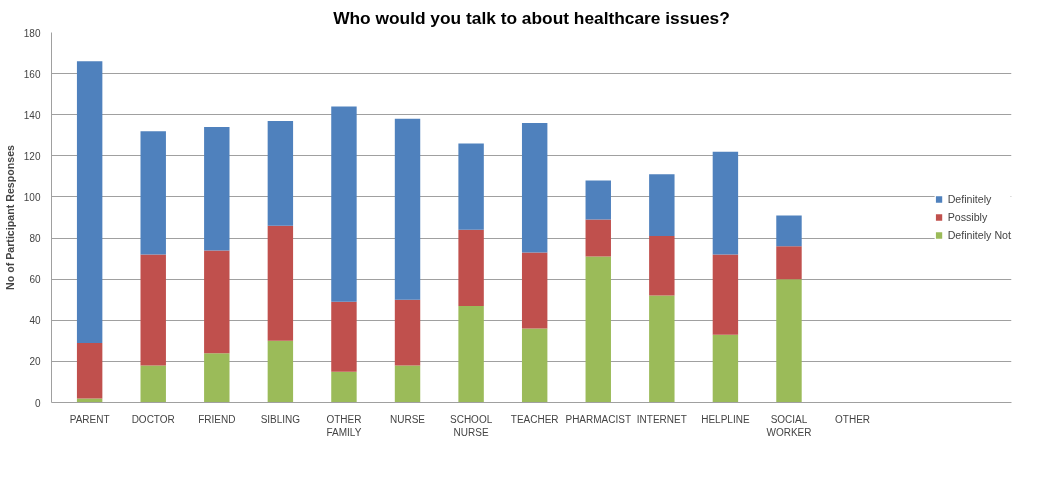  Describe the element at coordinates (534, 419) in the screenshot. I see `x-tick-label: TEACHER` at that location.